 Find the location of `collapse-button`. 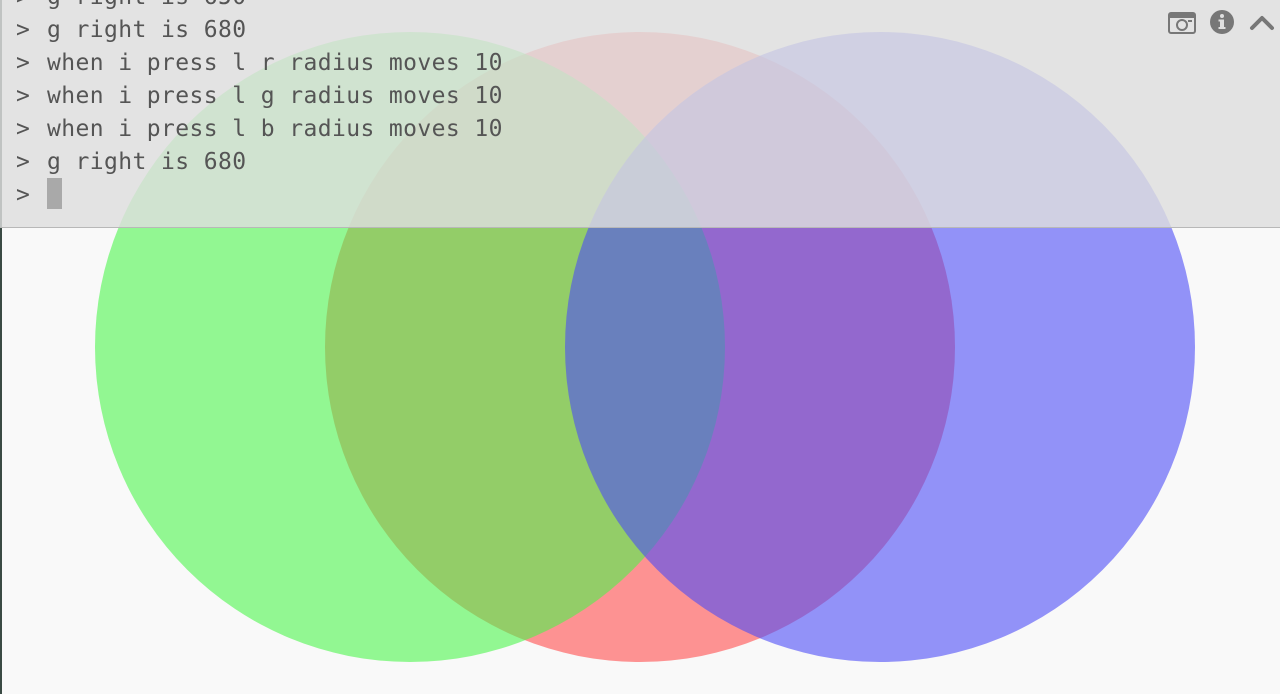

collapse-button is located at coordinates (1262, 24).